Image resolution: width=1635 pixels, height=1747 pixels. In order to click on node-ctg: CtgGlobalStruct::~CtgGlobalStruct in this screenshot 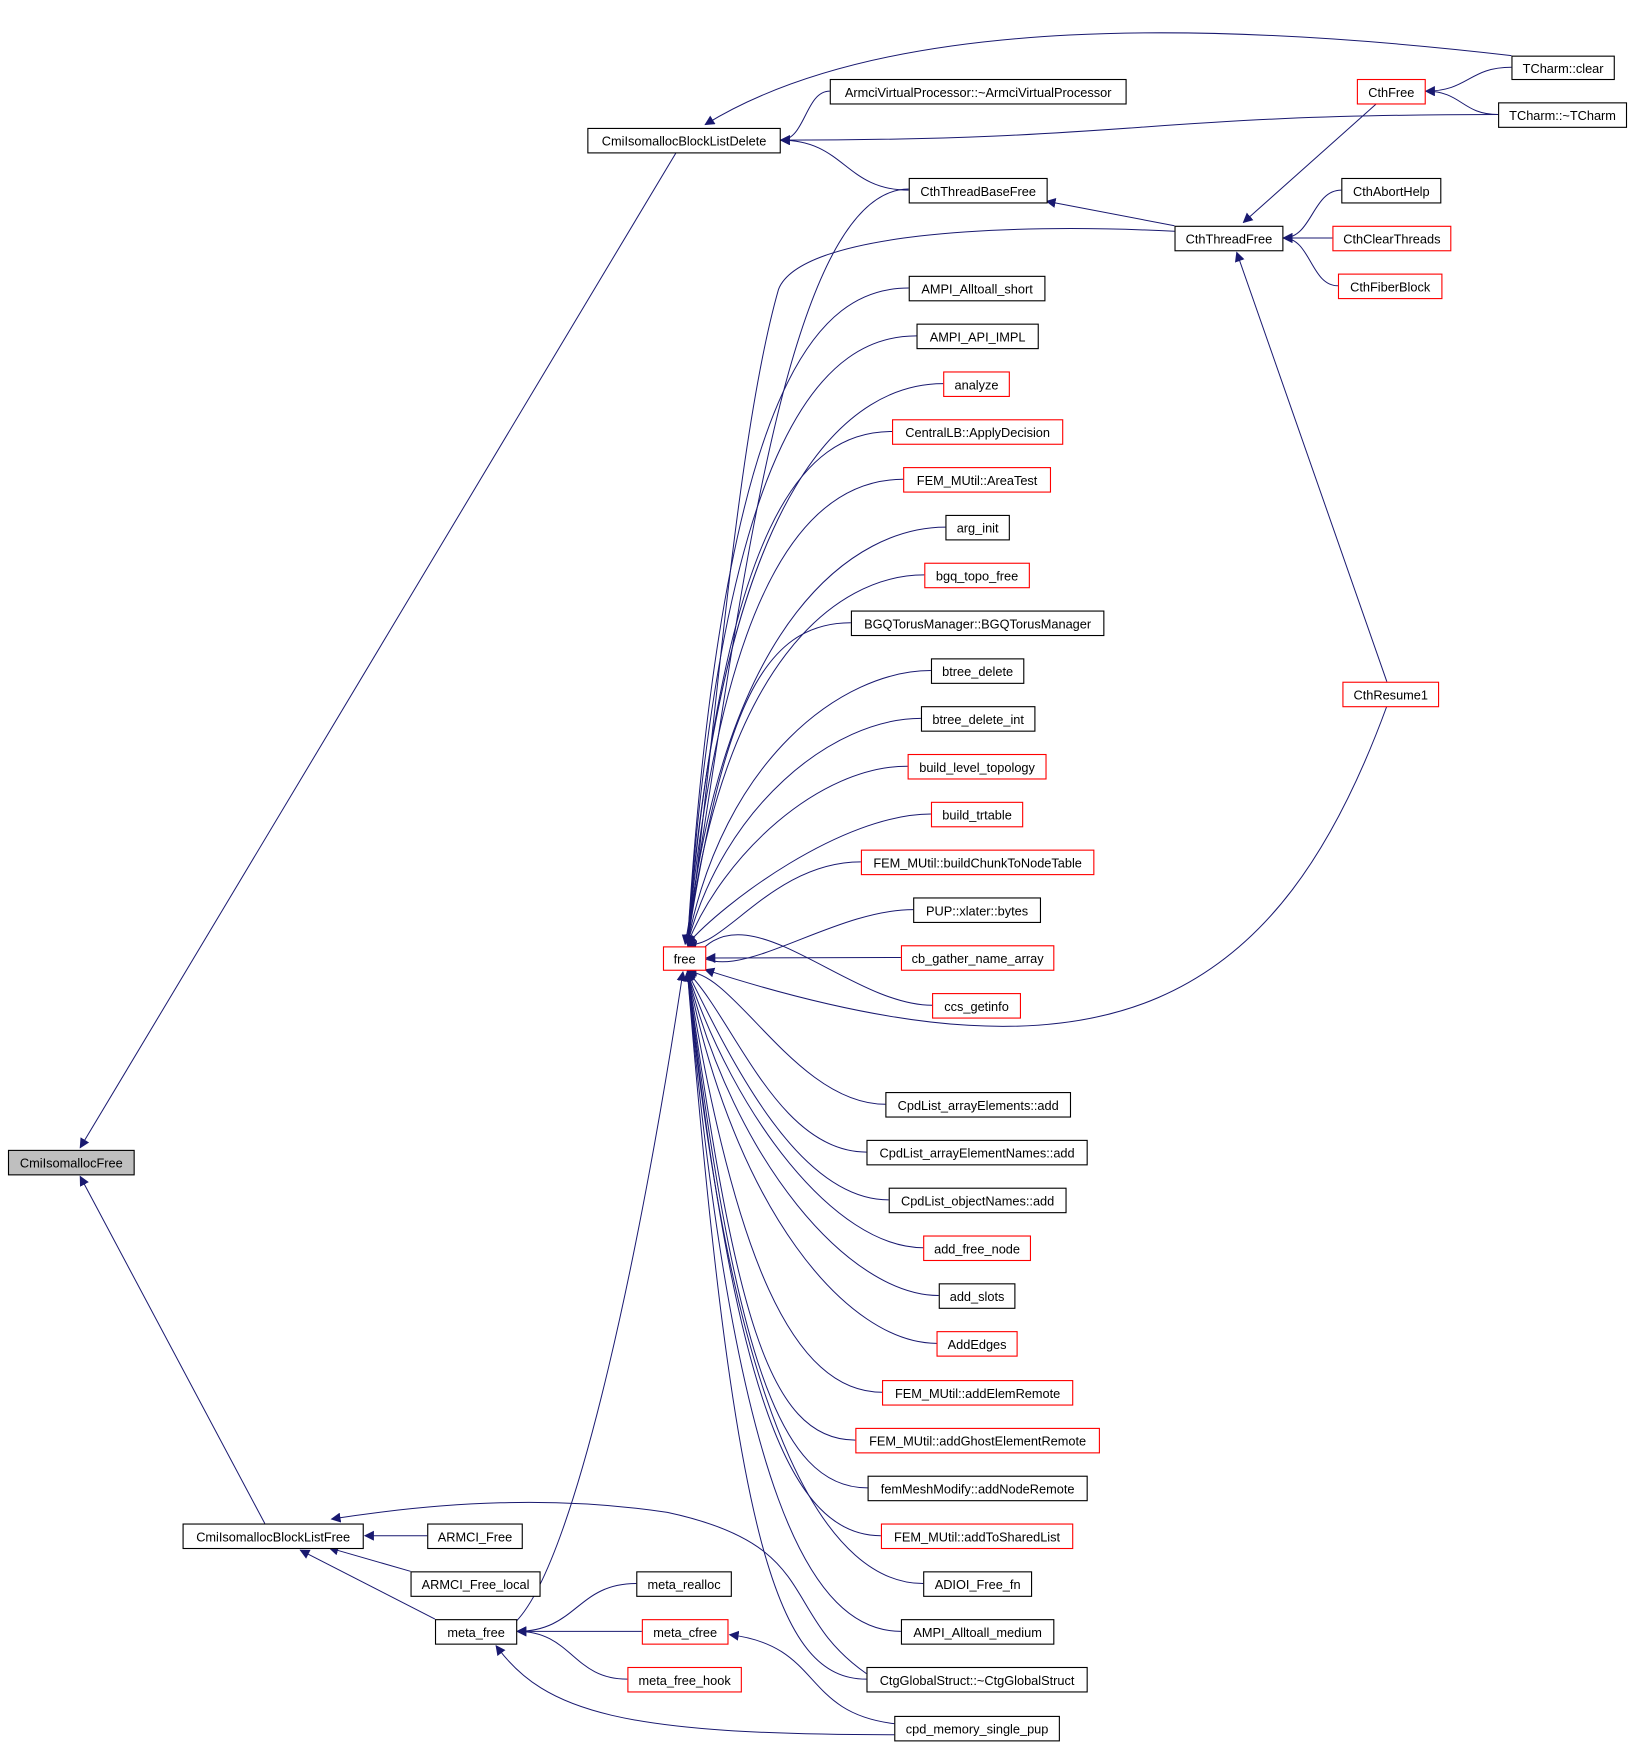, I will do `click(977, 1679)`.